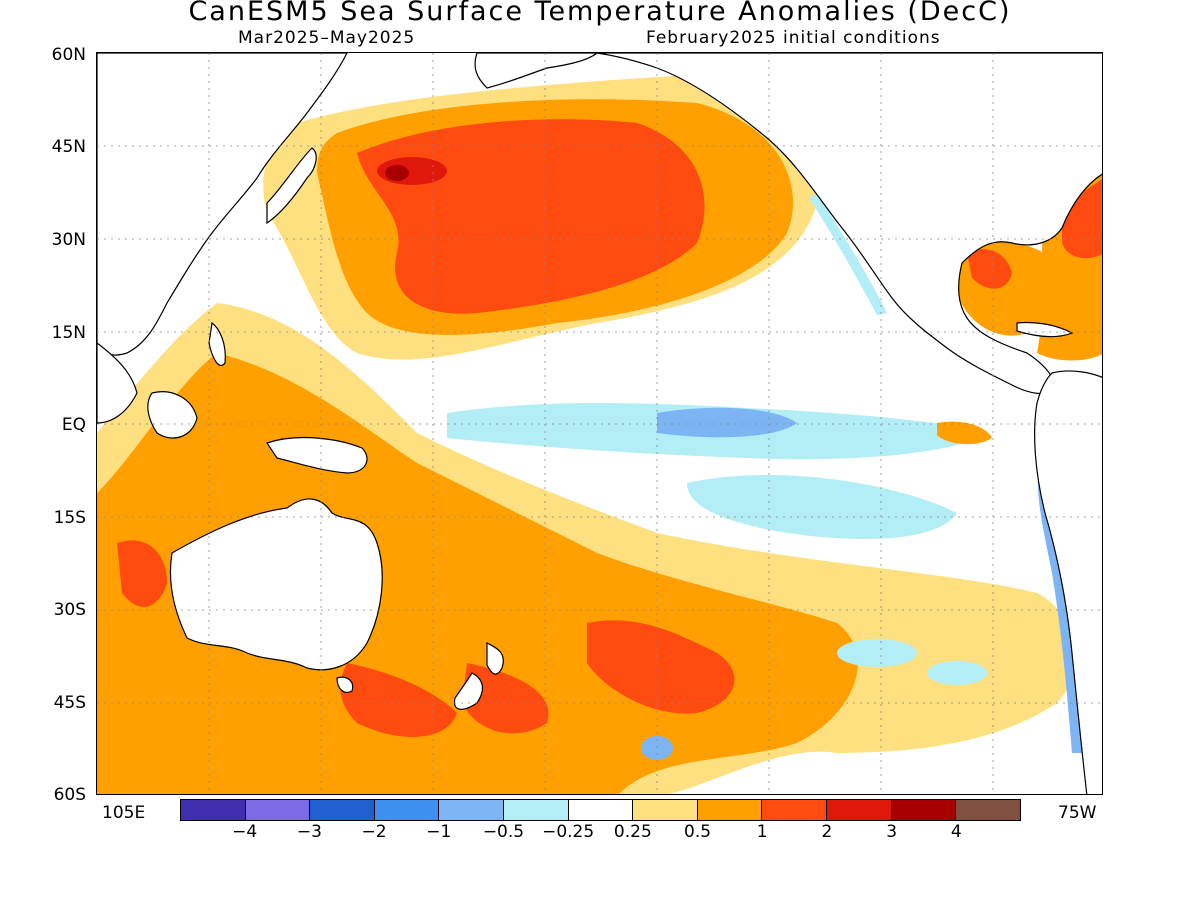 This screenshot has height=900, width=1200. I want to click on lon-label-east: 75W, so click(1077, 813).